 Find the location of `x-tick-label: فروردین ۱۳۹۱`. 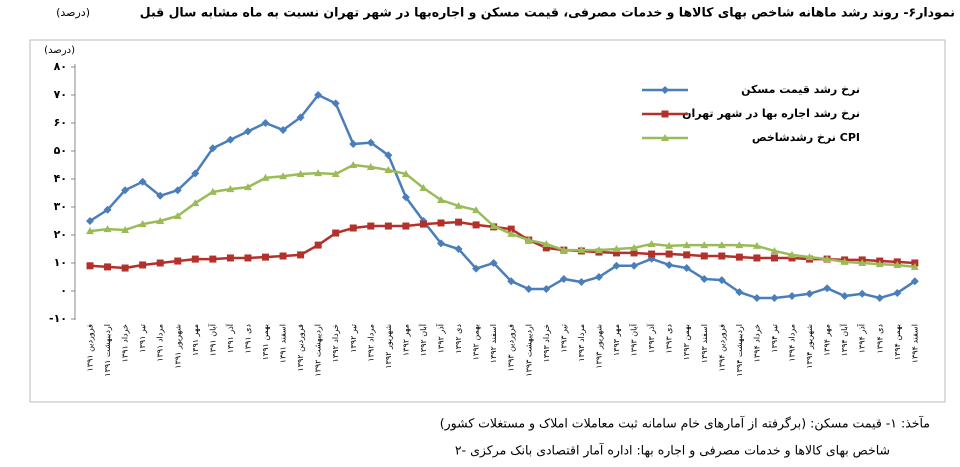

x-tick-label: فروردین ۱۳۹۱ is located at coordinates (90, 348).